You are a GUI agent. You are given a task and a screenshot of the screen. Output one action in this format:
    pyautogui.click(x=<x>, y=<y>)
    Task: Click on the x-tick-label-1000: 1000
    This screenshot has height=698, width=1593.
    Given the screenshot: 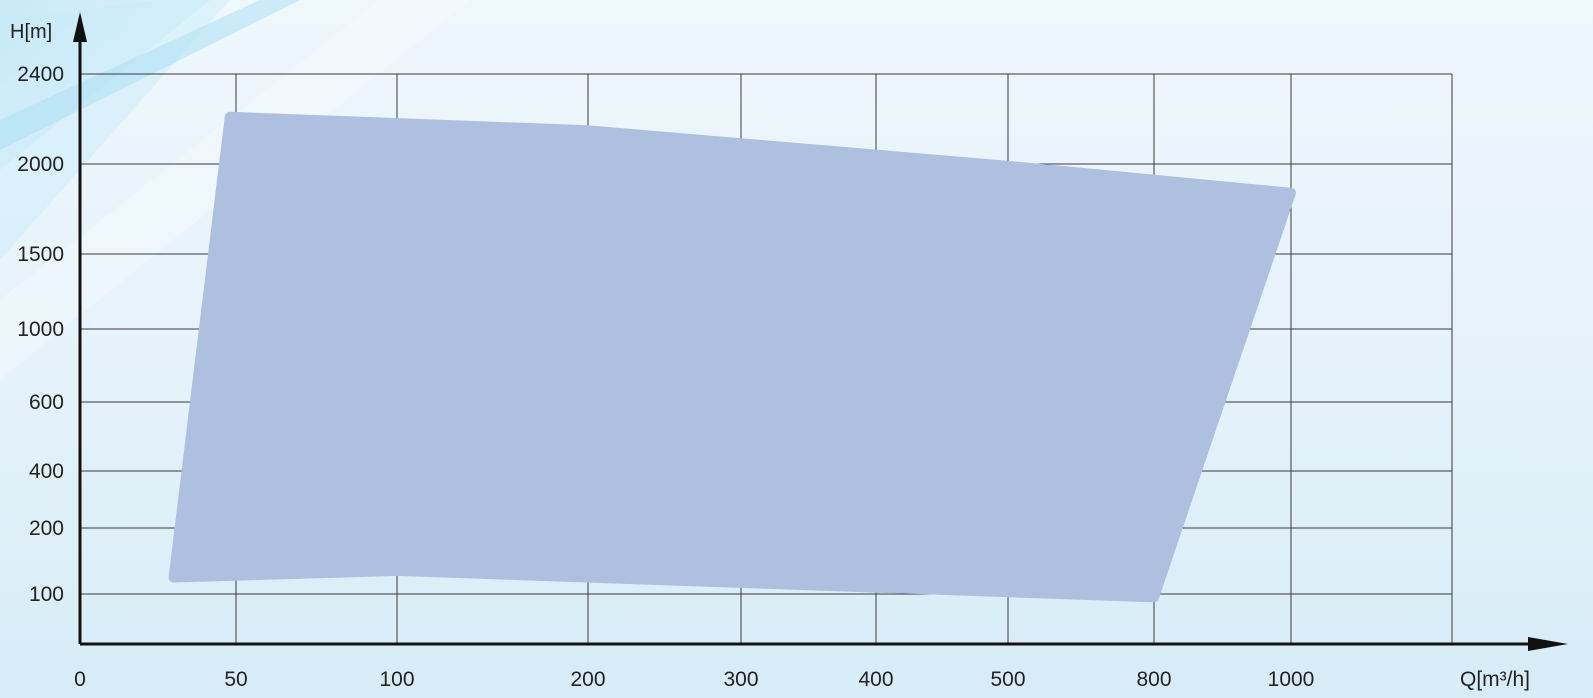 What is the action you would take?
    pyautogui.click(x=1291, y=679)
    